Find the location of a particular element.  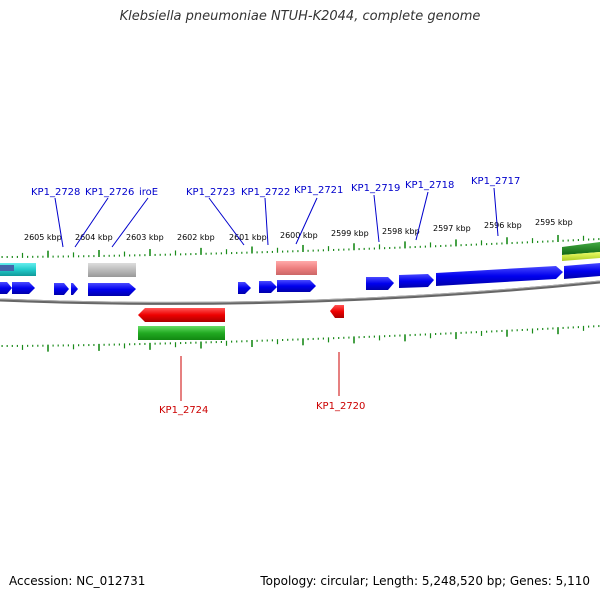

outer-tick-ring is located at coordinates (300, 246).